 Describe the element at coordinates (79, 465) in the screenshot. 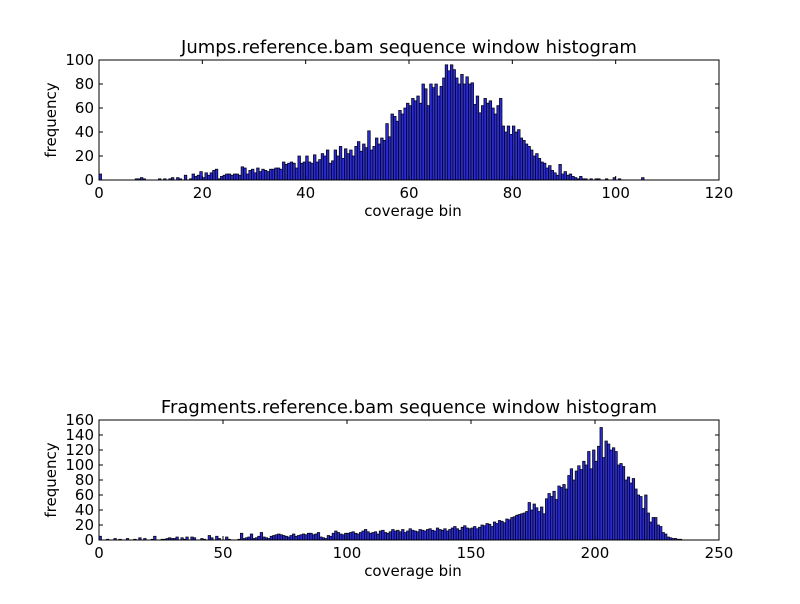

I see `y-tick-label: 100` at that location.